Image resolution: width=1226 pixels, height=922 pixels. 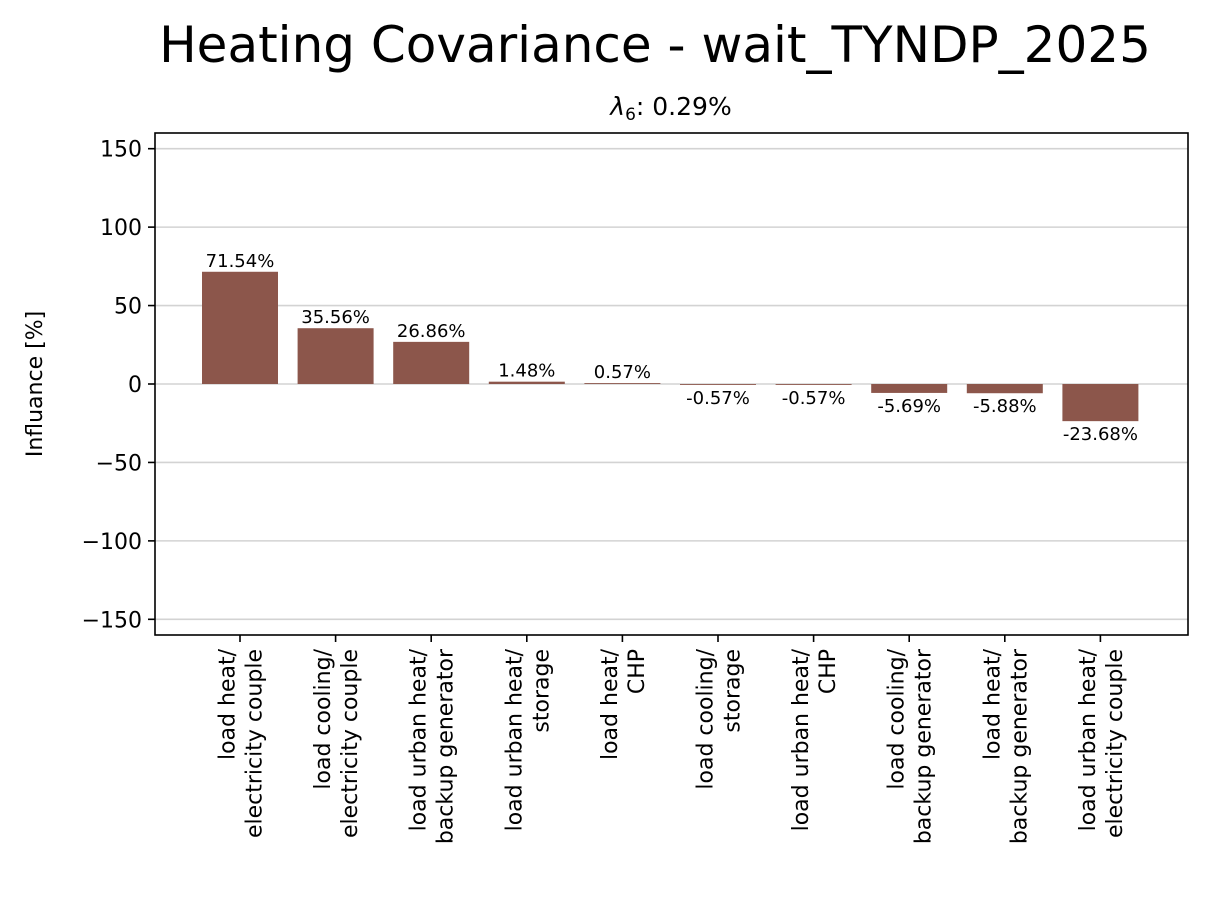 I want to click on bar-value-label: 71.54%, so click(x=240, y=261).